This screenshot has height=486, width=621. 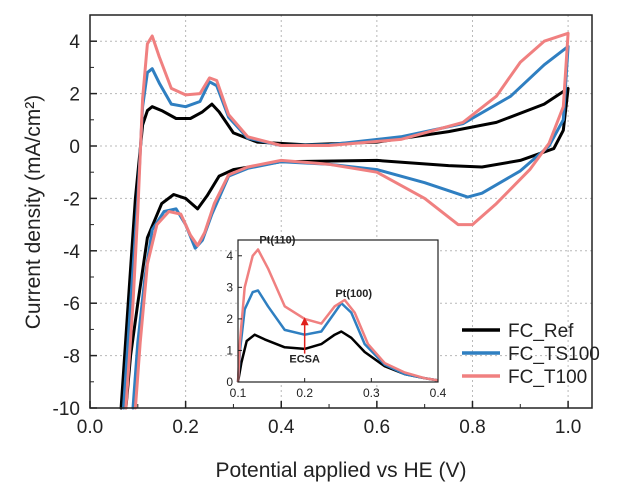 I want to click on y-tick-label: 4, so click(x=74, y=42).